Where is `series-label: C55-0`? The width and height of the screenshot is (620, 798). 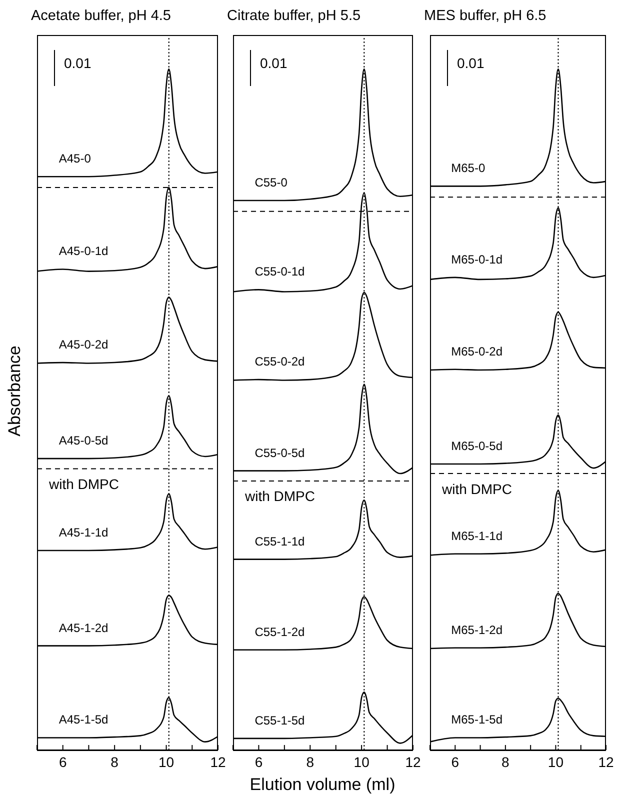
series-label: C55-0 is located at coordinates (271, 182).